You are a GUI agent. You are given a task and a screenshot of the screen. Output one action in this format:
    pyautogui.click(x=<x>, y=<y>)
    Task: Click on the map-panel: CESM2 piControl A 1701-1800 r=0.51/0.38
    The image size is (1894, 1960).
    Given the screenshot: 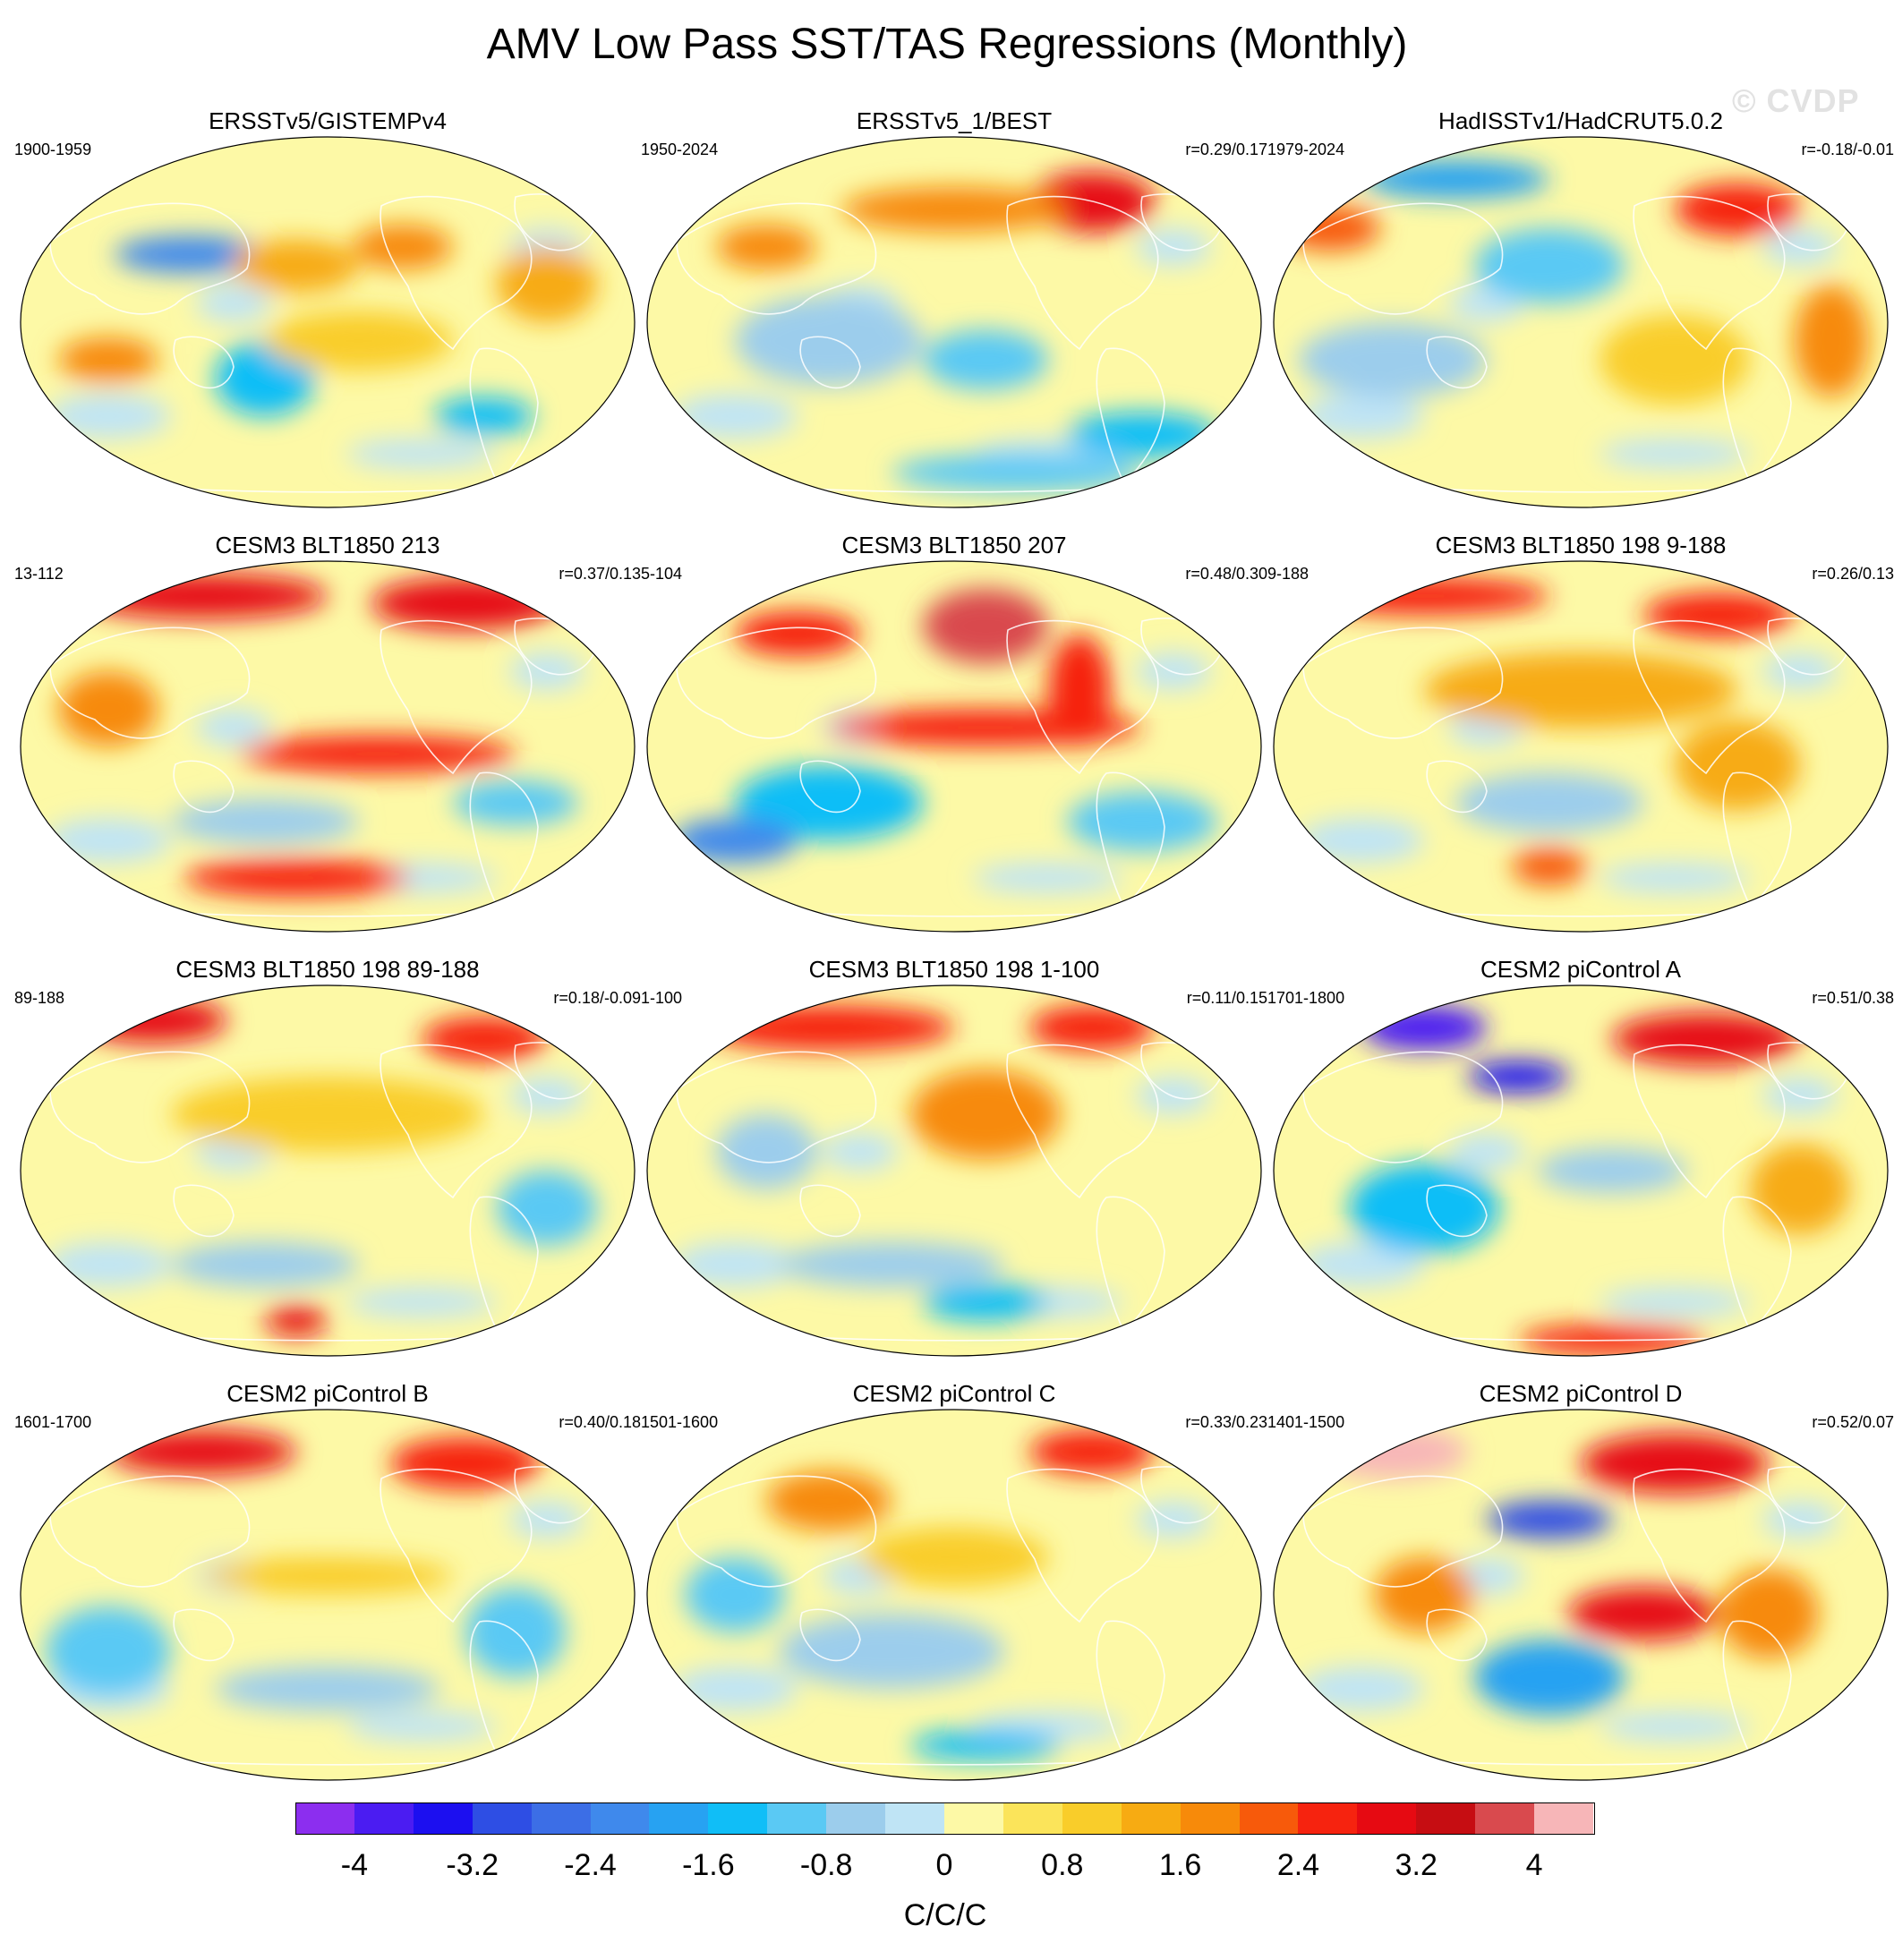 What is the action you would take?
    pyautogui.click(x=1581, y=1166)
    